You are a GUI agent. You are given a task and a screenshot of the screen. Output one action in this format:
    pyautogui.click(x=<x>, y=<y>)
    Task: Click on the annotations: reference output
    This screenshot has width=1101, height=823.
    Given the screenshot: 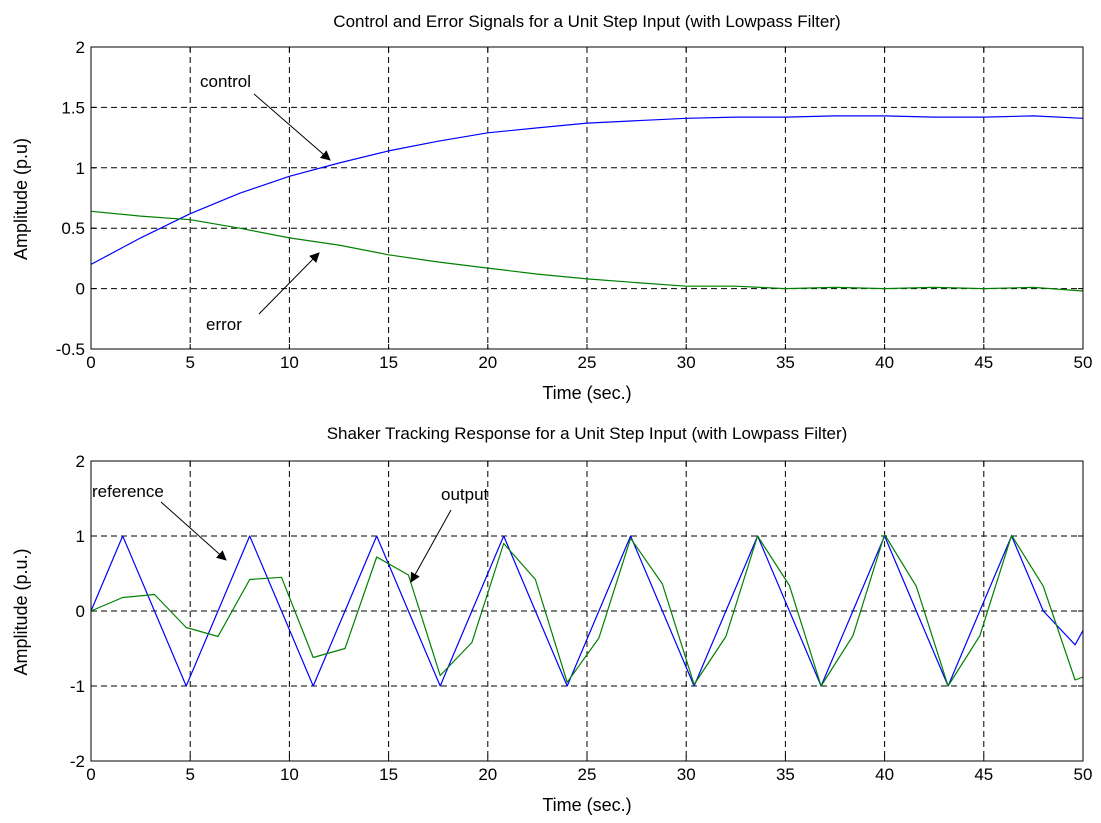 What is the action you would take?
    pyautogui.click(x=290, y=532)
    